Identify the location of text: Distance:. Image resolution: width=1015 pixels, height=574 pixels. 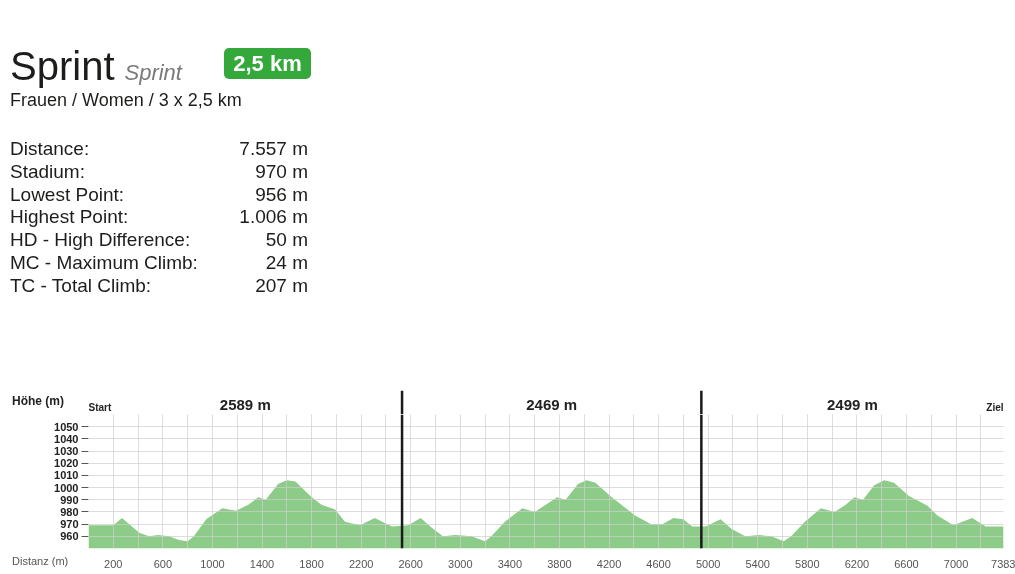
(50, 148).